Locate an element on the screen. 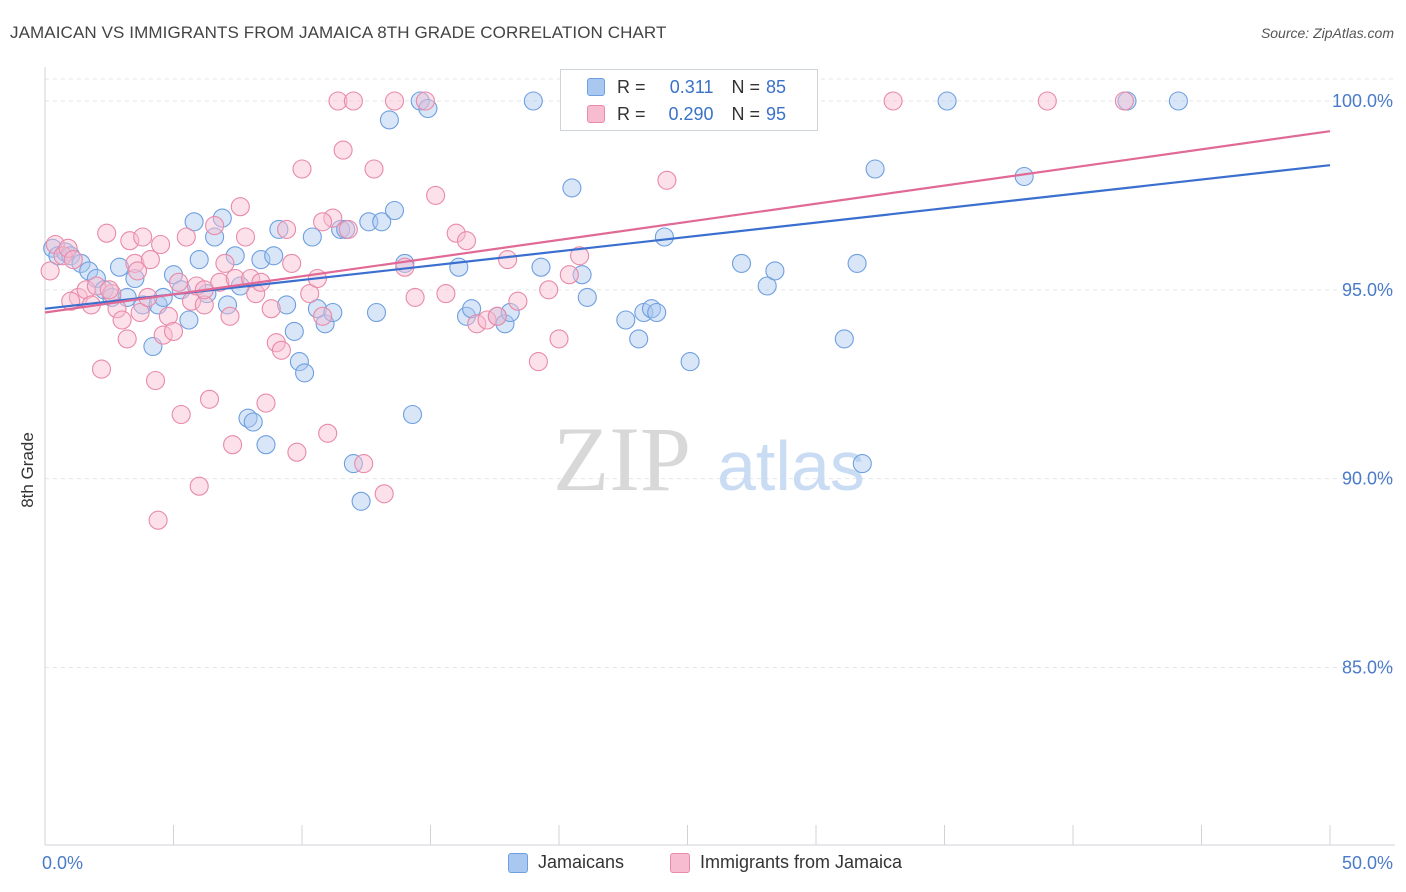 Image resolution: width=1406 pixels, height=892 pixels. legend-swatch-pink is located at coordinates (596, 114).